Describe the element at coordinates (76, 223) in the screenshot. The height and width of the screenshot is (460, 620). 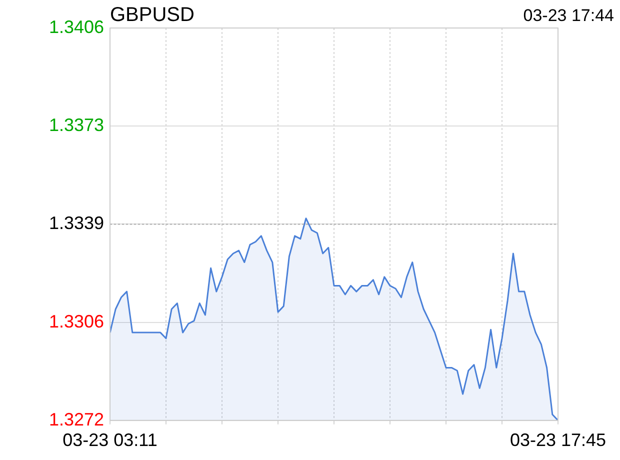
I see `y-tick-label: 1.3339` at that location.